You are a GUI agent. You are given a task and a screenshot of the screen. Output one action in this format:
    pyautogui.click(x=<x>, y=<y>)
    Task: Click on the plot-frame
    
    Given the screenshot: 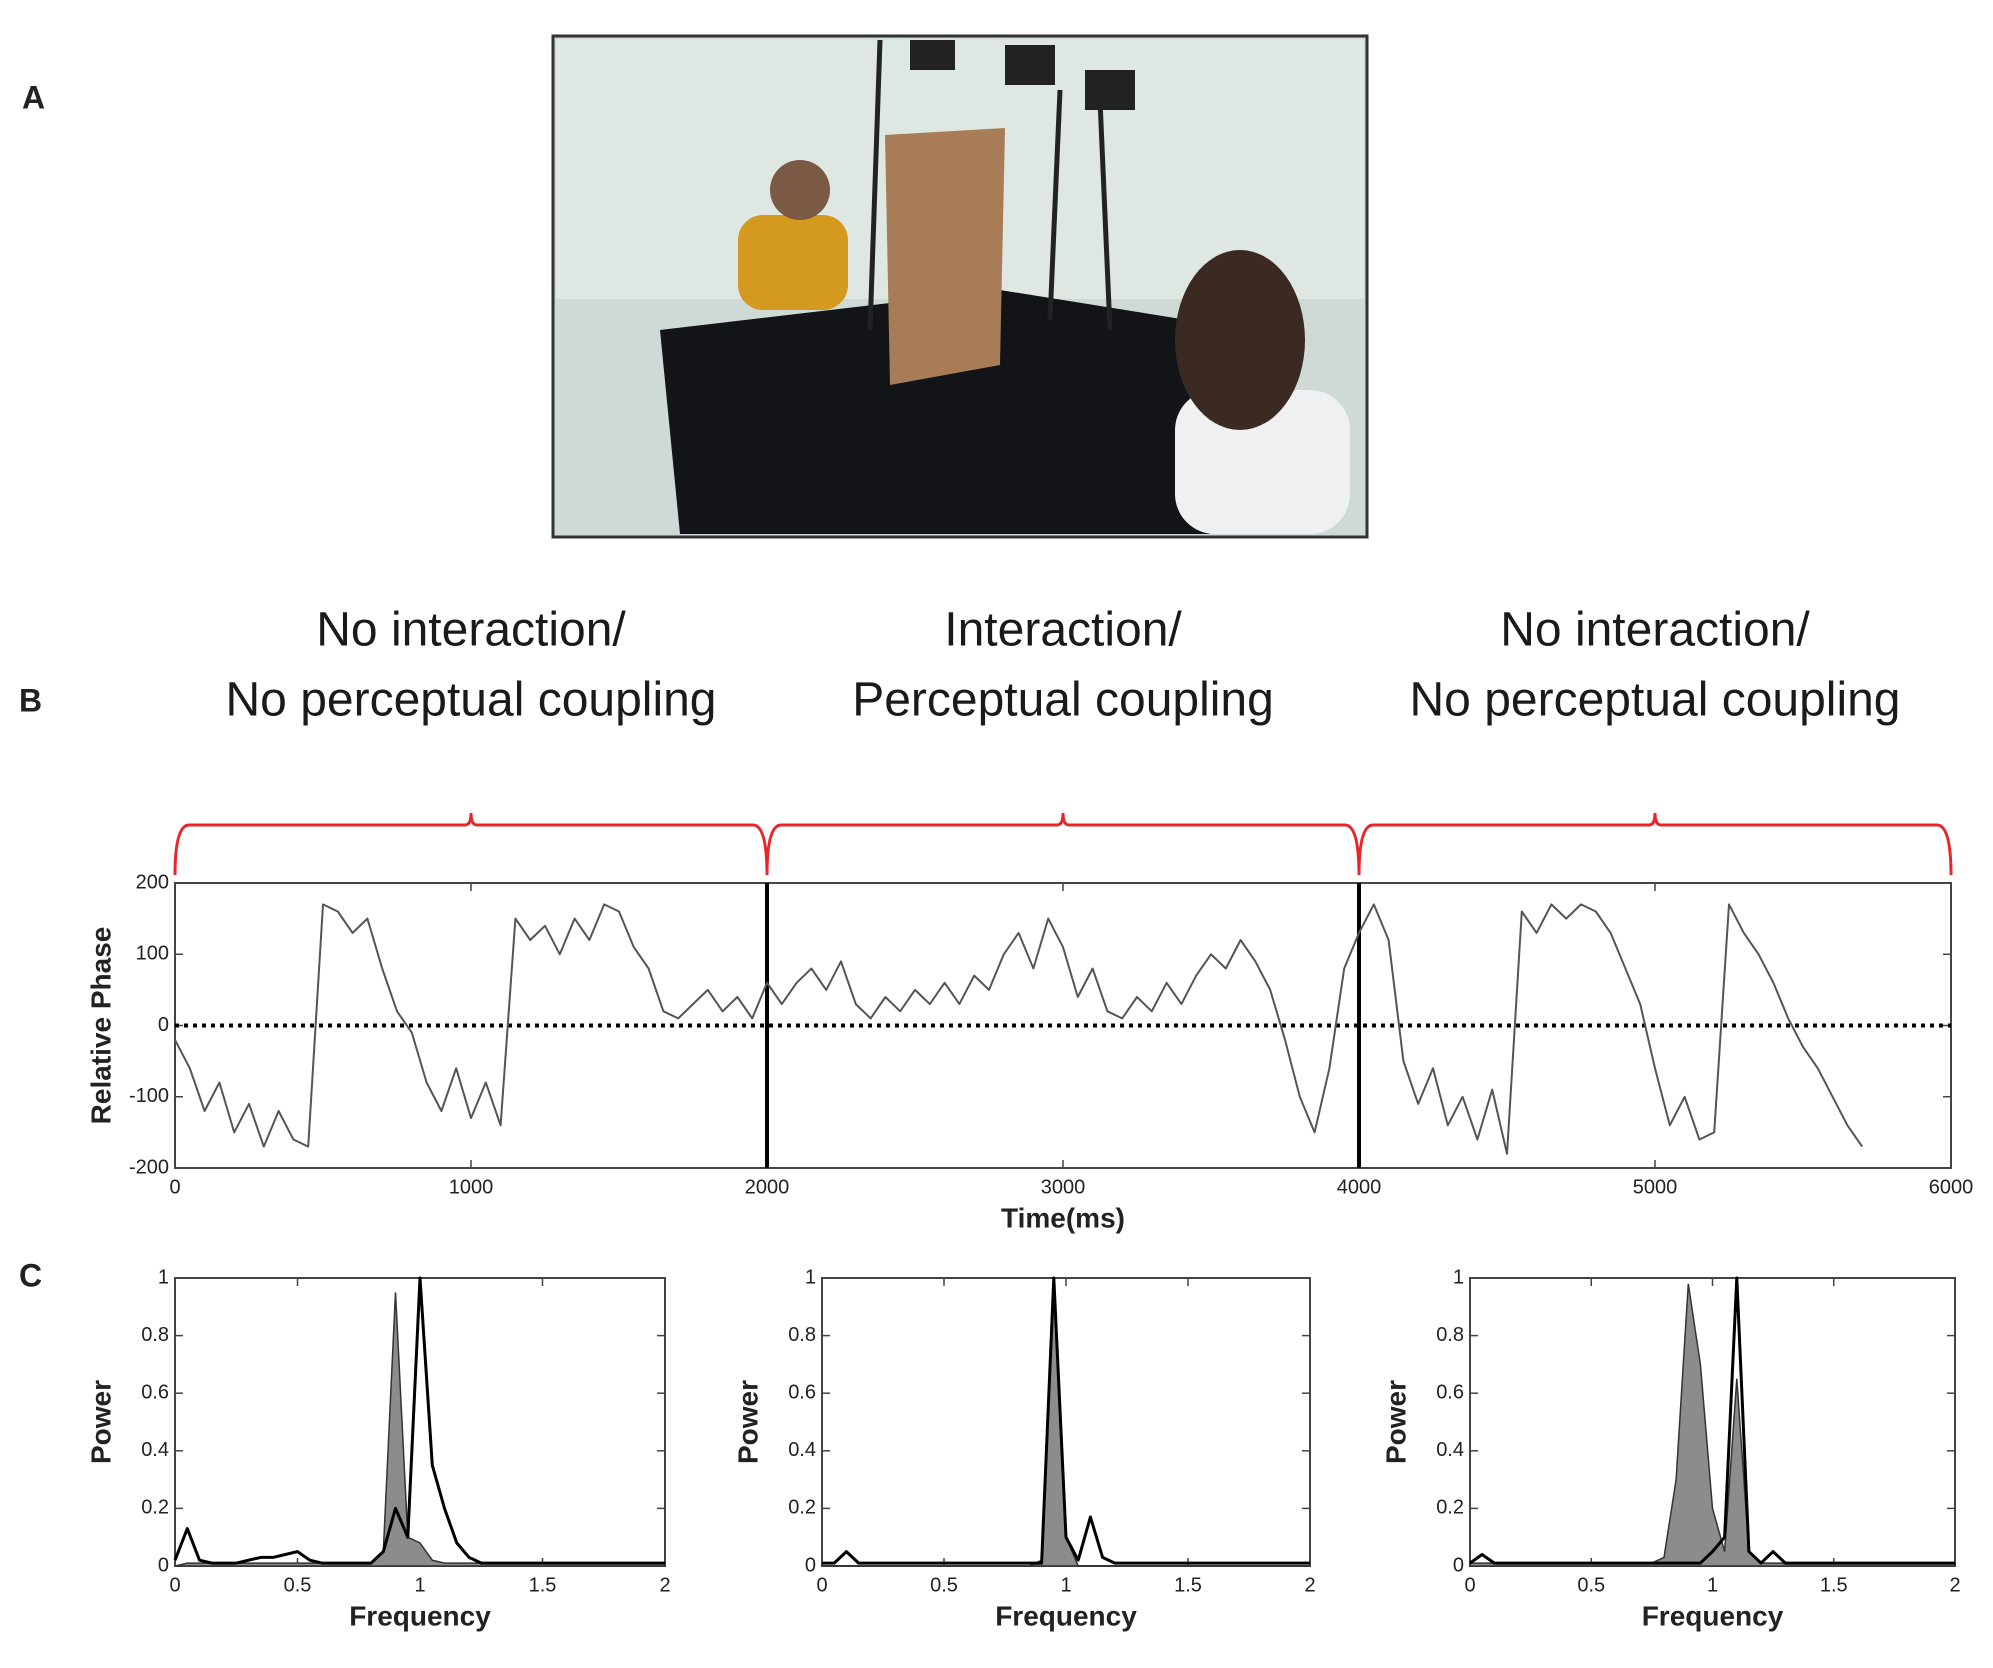 What is the action you would take?
    pyautogui.click(x=420, y=1422)
    